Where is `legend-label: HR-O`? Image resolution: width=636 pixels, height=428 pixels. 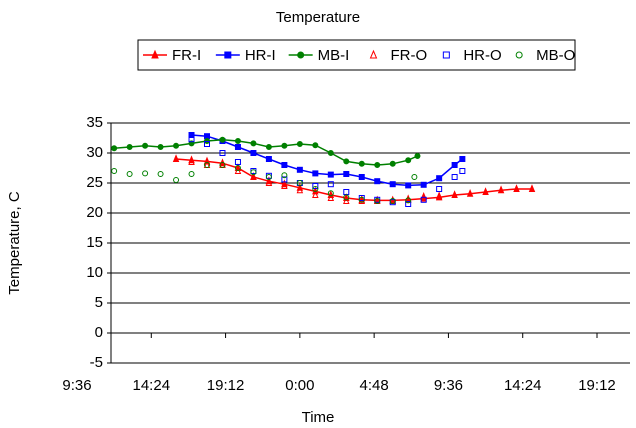 legend-label: HR-O is located at coordinates (482, 55).